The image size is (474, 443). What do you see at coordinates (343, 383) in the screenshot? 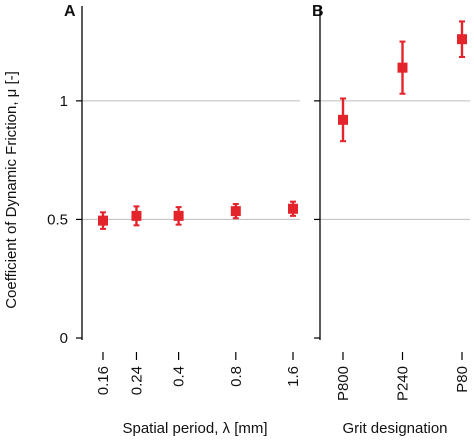
I see `x-tick-label: P800` at bounding box center [343, 383].